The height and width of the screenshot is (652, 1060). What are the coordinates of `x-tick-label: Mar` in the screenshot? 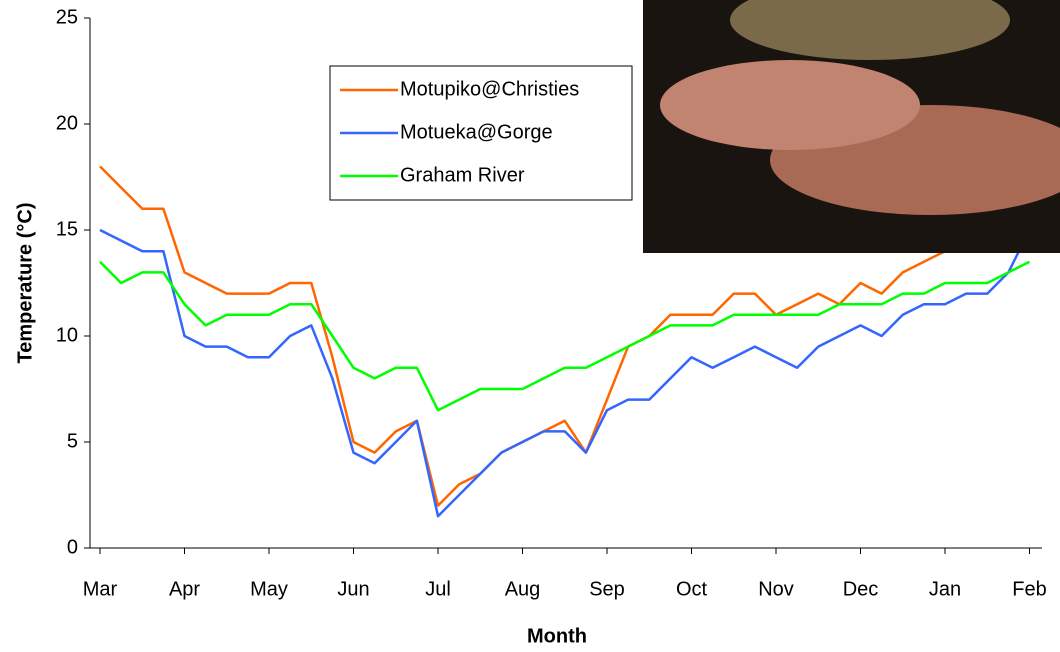 It's located at (100, 589).